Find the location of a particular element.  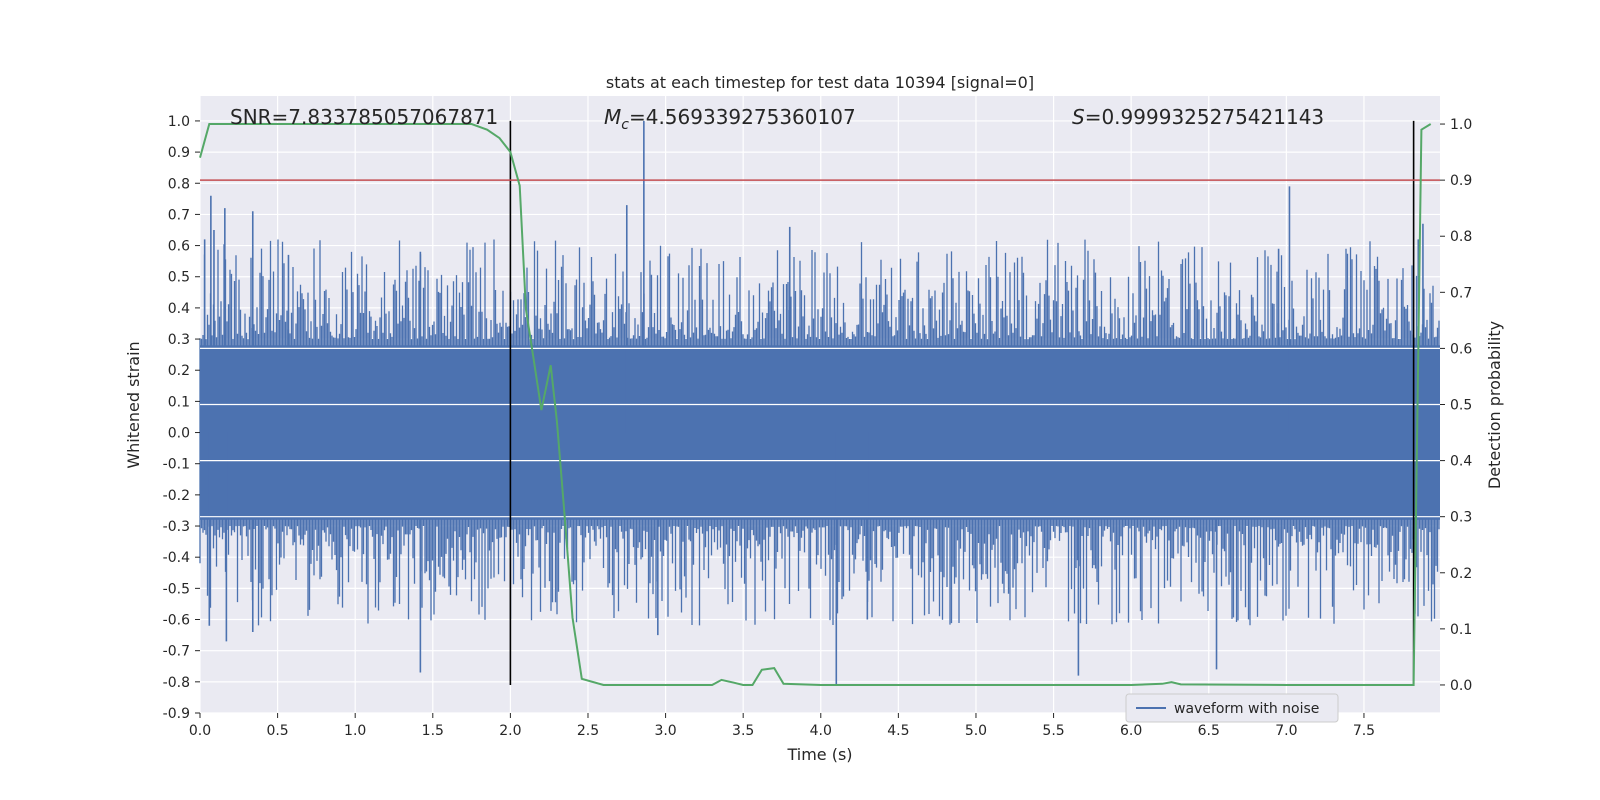

y-tick-label: -0.3 is located at coordinates (176, 527).